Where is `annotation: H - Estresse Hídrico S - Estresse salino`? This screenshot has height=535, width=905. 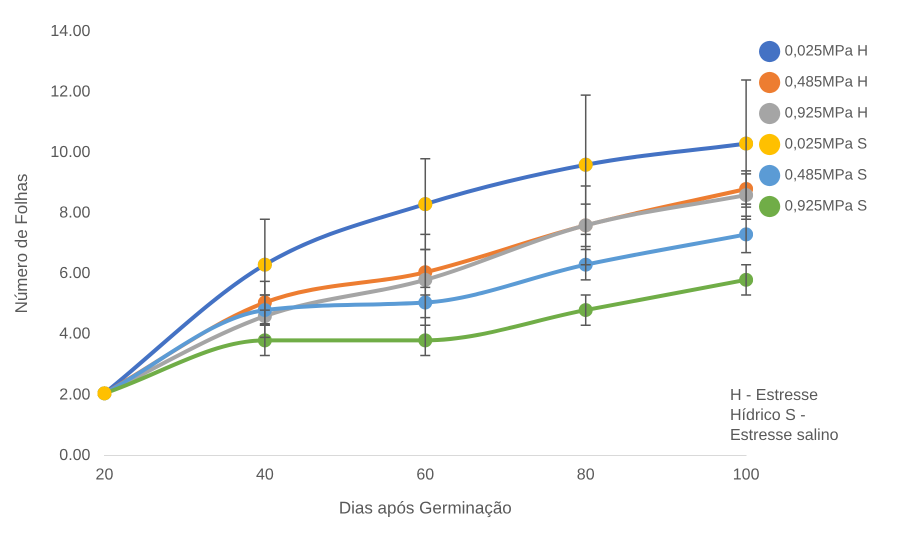
annotation: H - Estresse Hídrico S - Estresse salino is located at coordinates (785, 416).